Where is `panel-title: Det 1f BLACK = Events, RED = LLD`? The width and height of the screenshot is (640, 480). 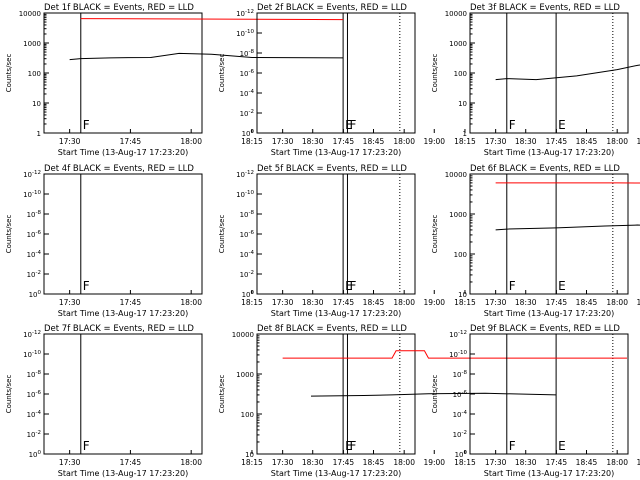
panel-title: Det 1f BLACK = Events, RED = LLD is located at coordinates (119, 8).